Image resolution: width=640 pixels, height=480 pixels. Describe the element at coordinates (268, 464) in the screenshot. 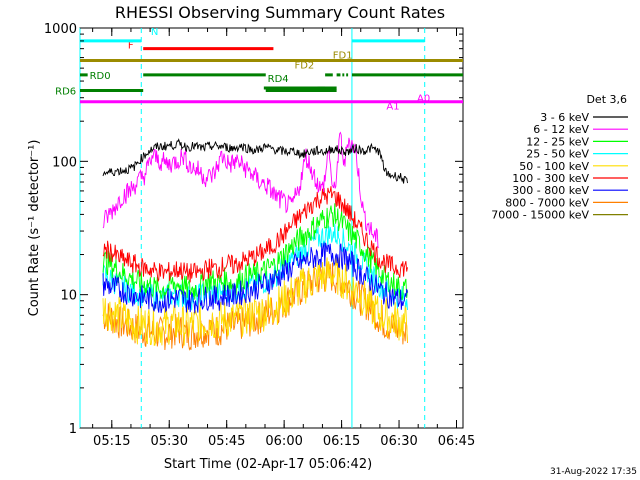

I see `x-axis-label: Start Time (02-Apr-17 05:06:42)` at that location.